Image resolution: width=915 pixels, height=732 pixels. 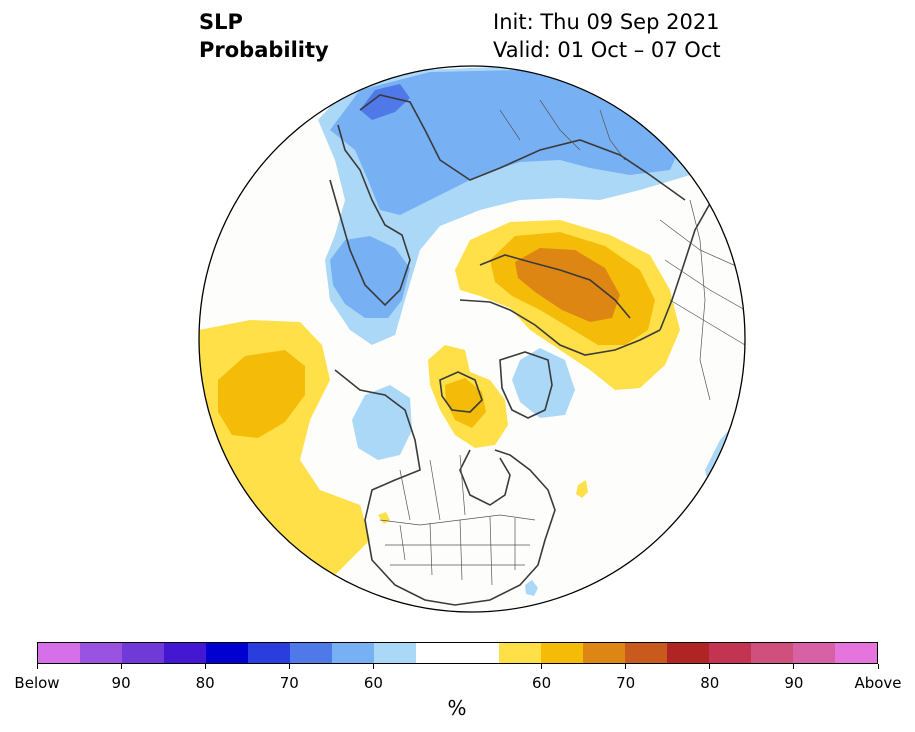 I want to click on above-hudson-medium, so click(x=465, y=403).